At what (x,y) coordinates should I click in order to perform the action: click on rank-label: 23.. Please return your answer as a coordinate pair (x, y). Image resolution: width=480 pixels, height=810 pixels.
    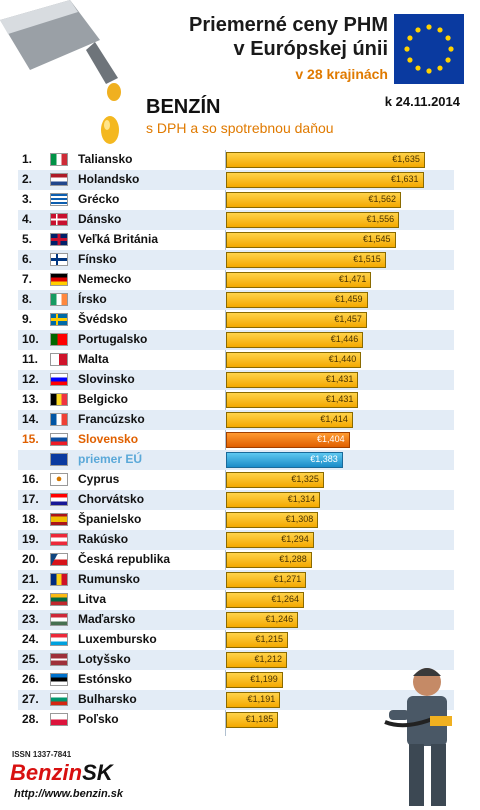
    Looking at the image, I should click on (30, 619).